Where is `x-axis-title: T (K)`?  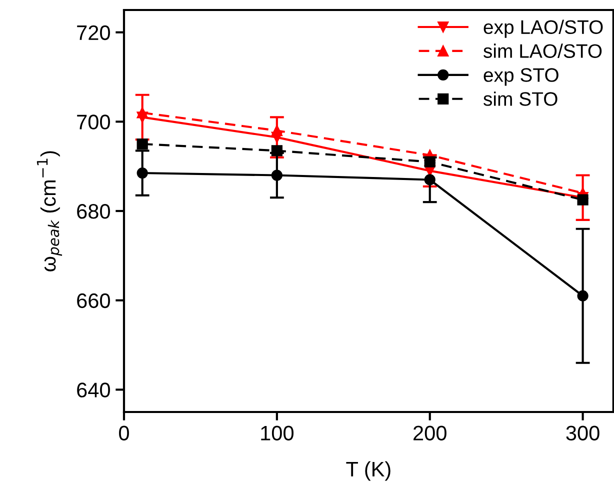
x-axis-title: T (K) is located at coordinates (368, 471).